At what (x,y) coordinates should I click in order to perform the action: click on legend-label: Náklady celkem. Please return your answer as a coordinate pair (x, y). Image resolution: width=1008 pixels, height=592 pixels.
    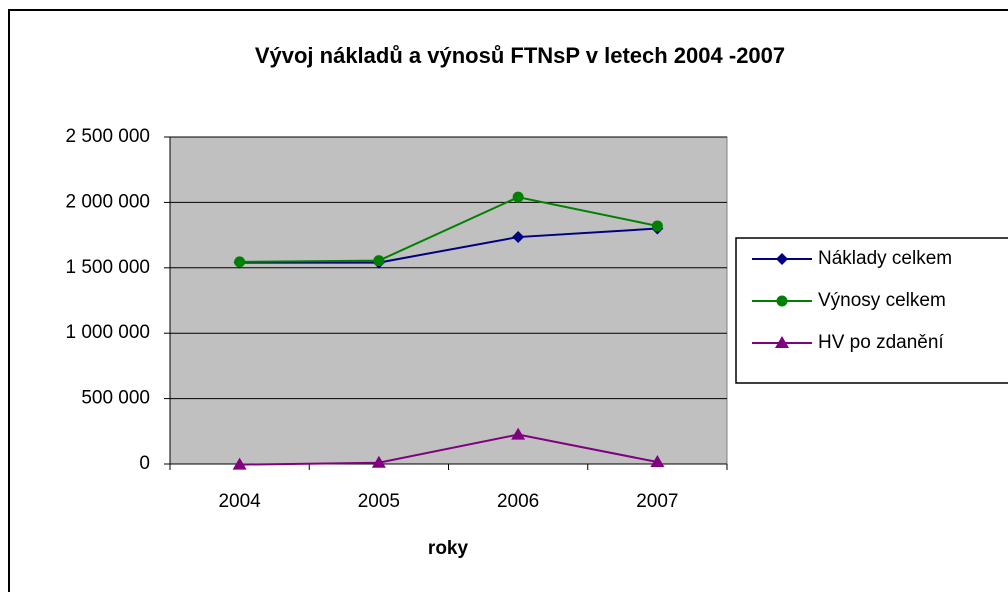
    Looking at the image, I should click on (885, 258).